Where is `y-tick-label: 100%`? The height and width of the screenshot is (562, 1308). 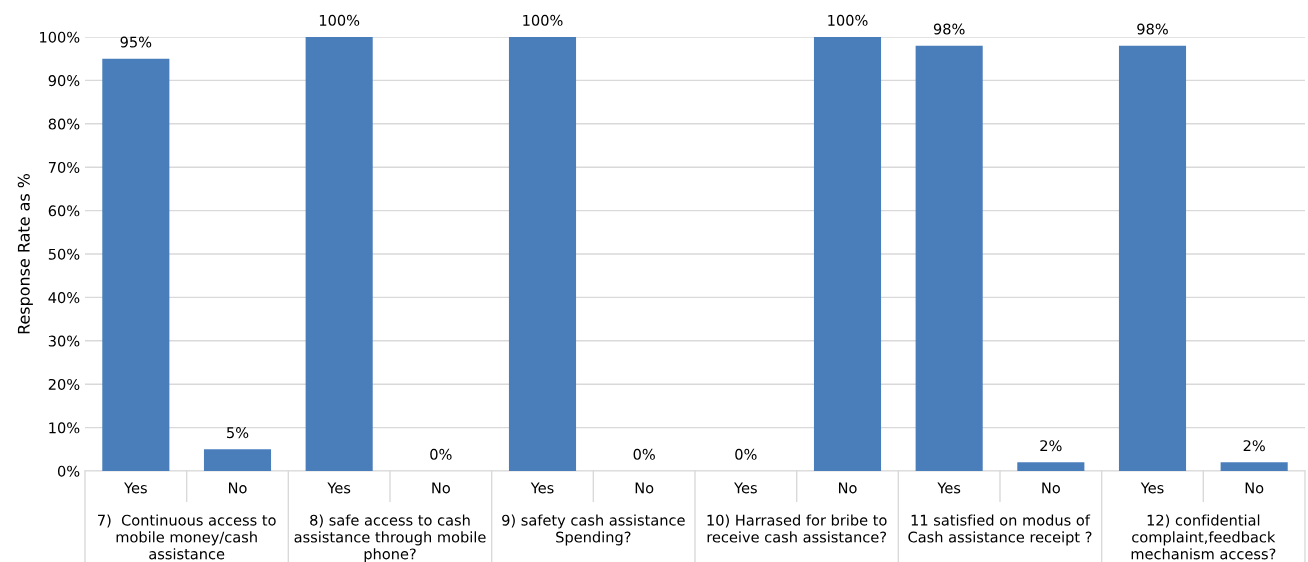
y-tick-label: 100% is located at coordinates (60, 37).